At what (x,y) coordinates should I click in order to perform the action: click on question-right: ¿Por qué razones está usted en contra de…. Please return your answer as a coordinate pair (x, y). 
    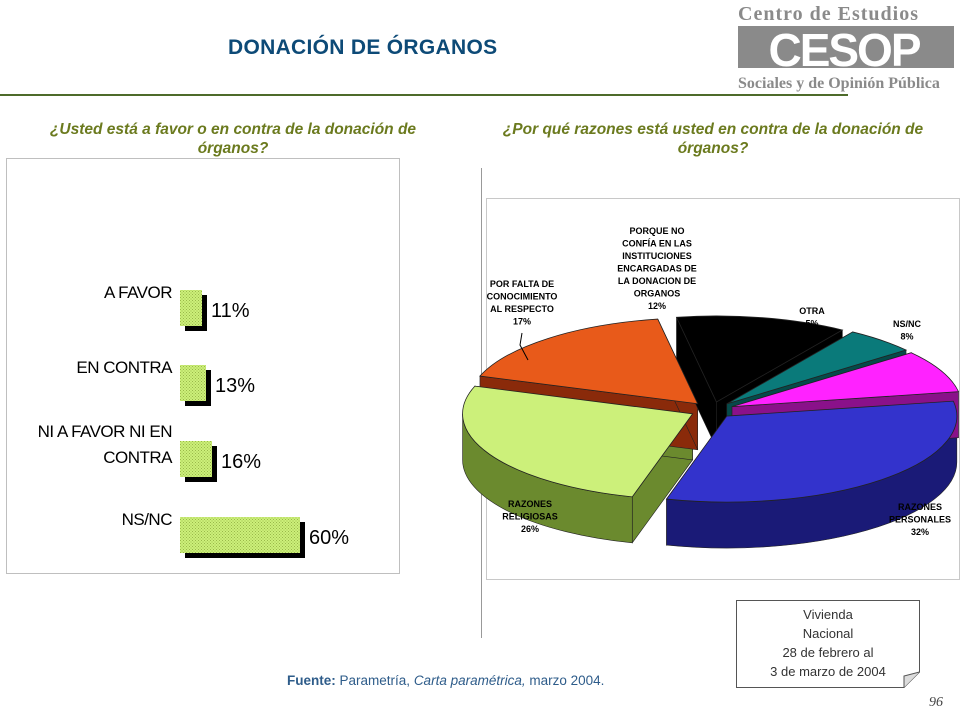
    Looking at the image, I should click on (713, 139).